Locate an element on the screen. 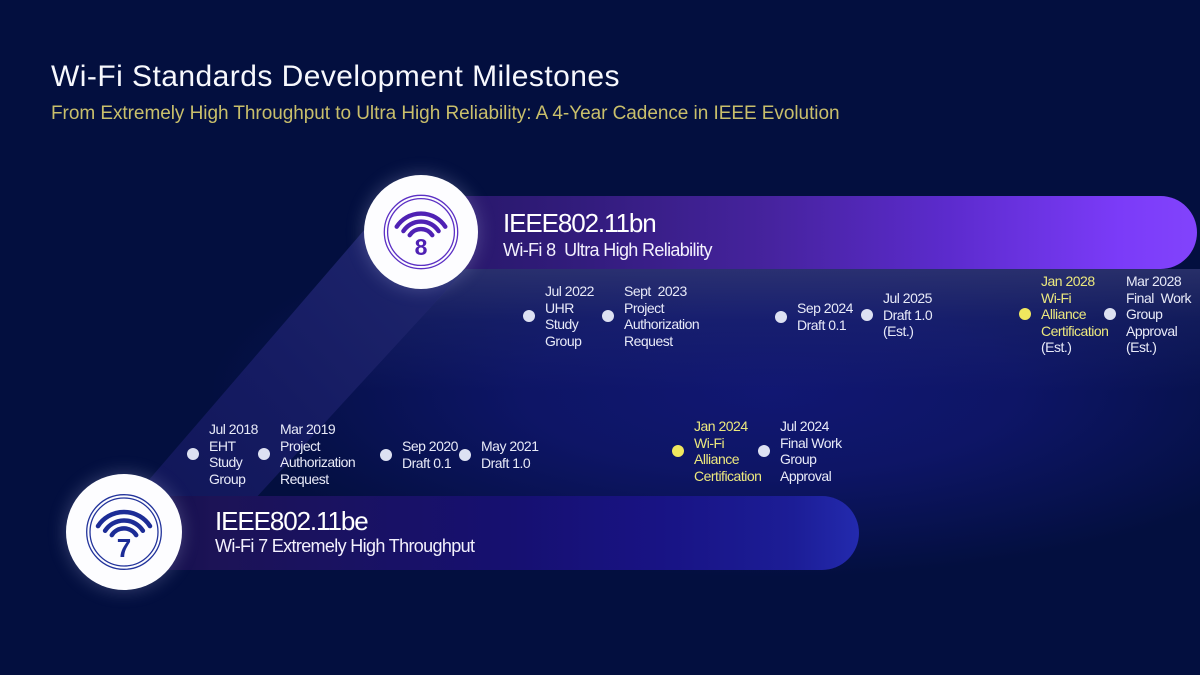 The height and width of the screenshot is (675, 1200). svg-text: 8 is located at coordinates (421, 247).